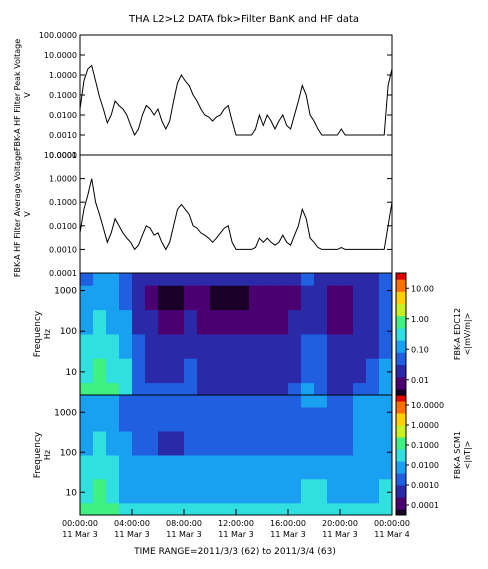 The width and height of the screenshot is (488, 569). What do you see at coordinates (38, 333) in the screenshot?
I see `panel-3-ylabel: Frequency` at bounding box center [38, 333].